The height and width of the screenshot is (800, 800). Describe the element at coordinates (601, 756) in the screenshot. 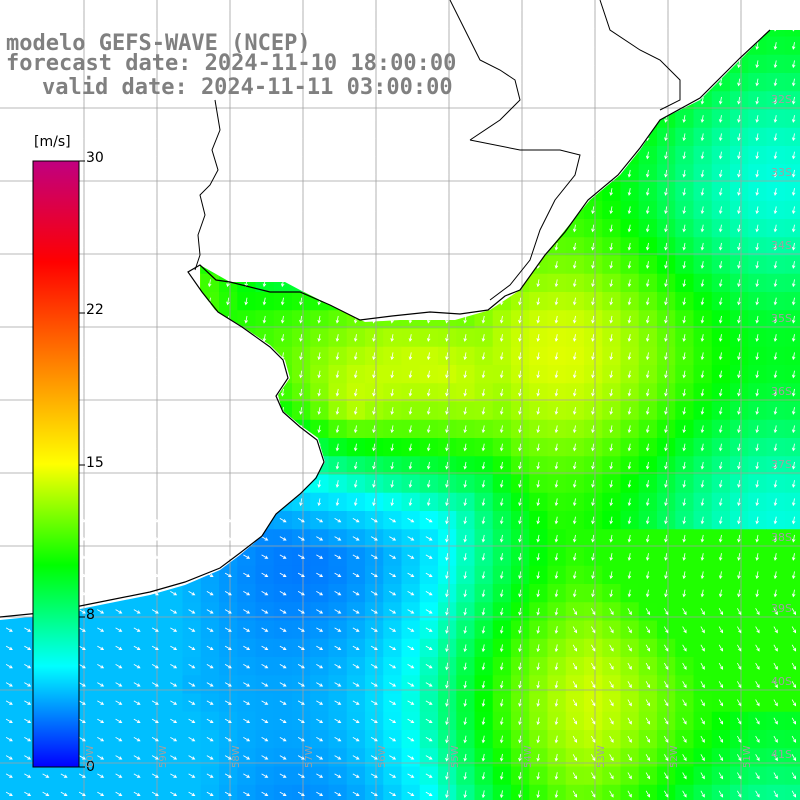

I see `lon-label: 53W` at that location.